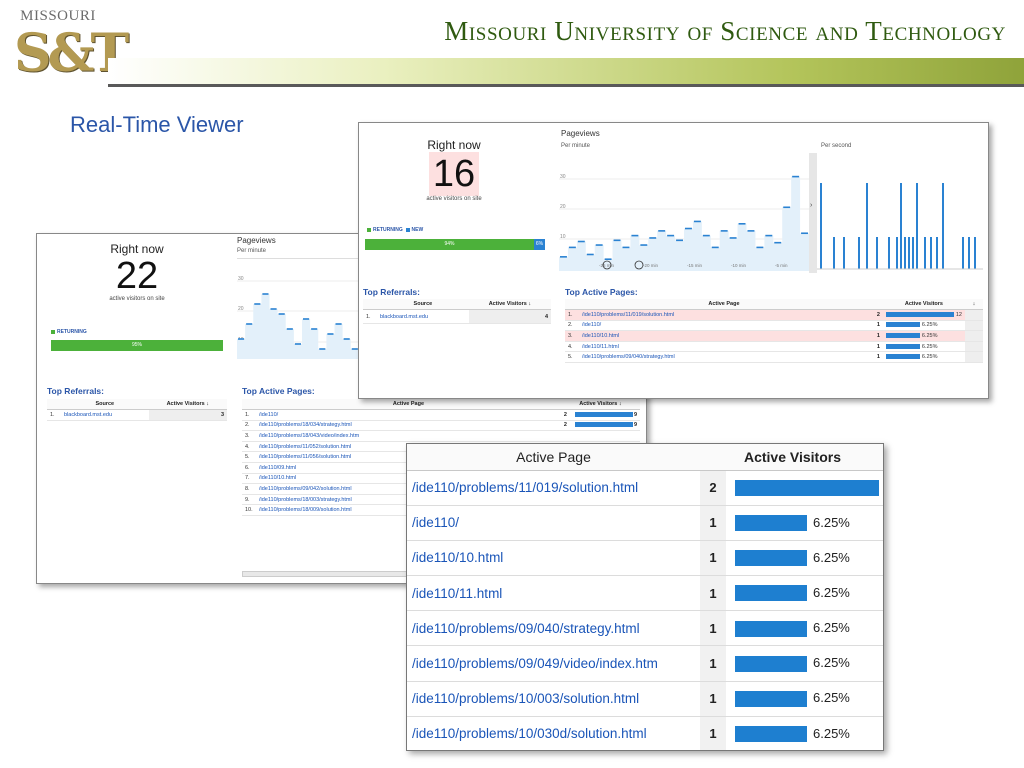 The width and height of the screenshot is (1024, 768). Describe the element at coordinates (137, 345) in the screenshot. I see `returning-bar: 95%` at that location.